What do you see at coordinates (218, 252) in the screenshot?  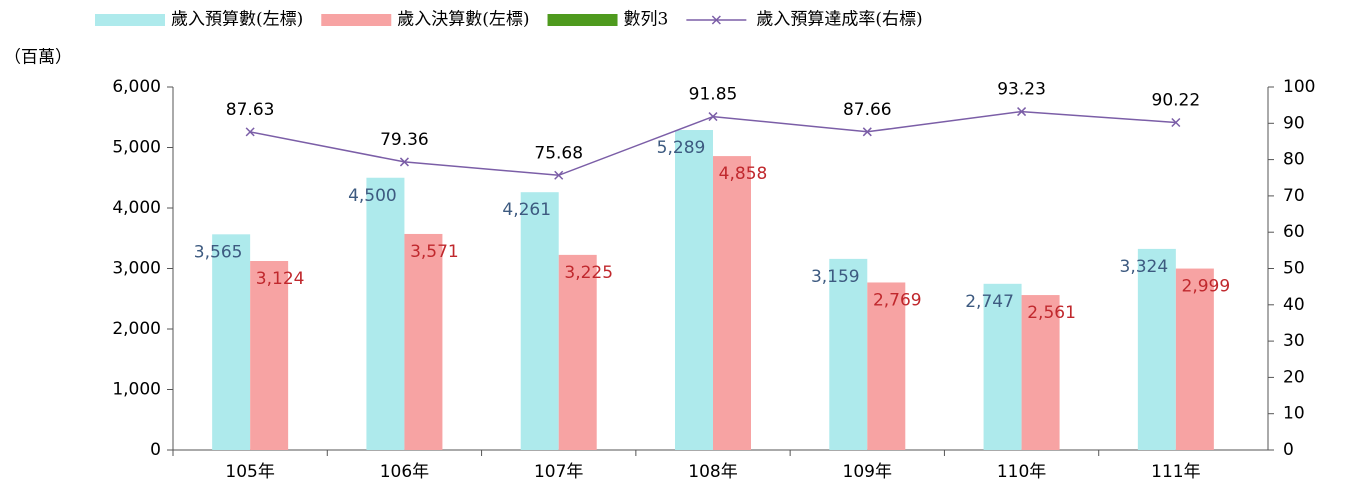 I see `value-label: 3,565` at bounding box center [218, 252].